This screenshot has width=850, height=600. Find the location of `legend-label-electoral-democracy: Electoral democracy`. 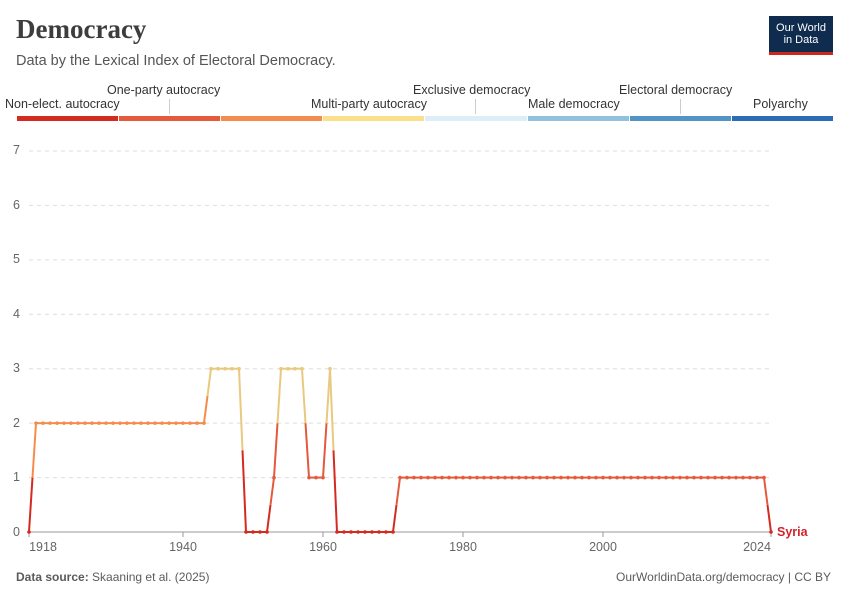

legend-label-electoral-democracy: Electoral democracy is located at coordinates (676, 90).